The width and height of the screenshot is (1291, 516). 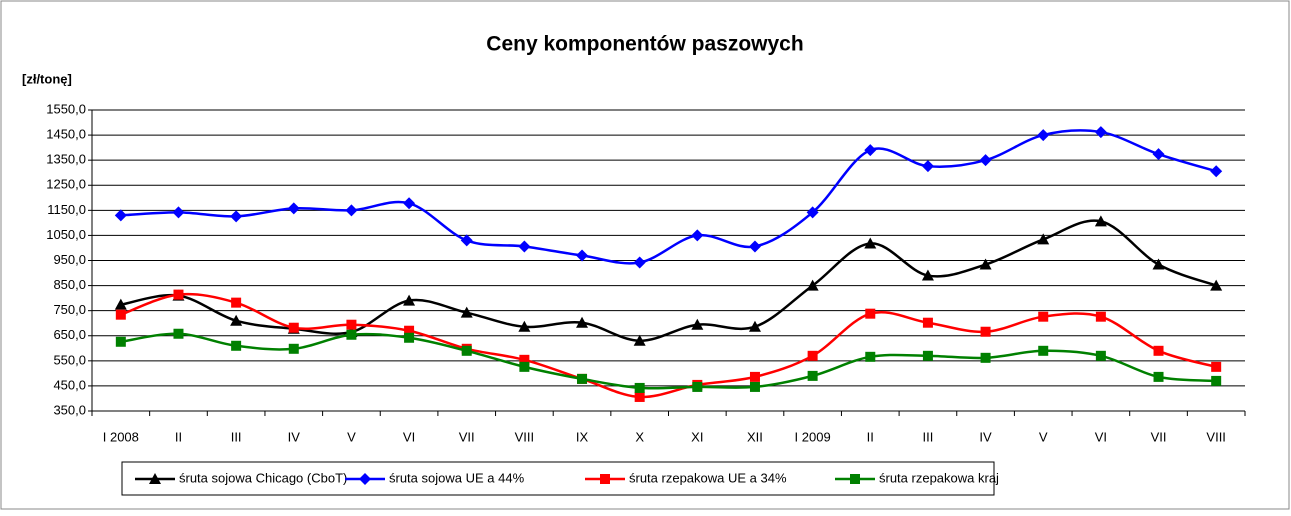 I want to click on x-tick-label: II, so click(x=870, y=436).